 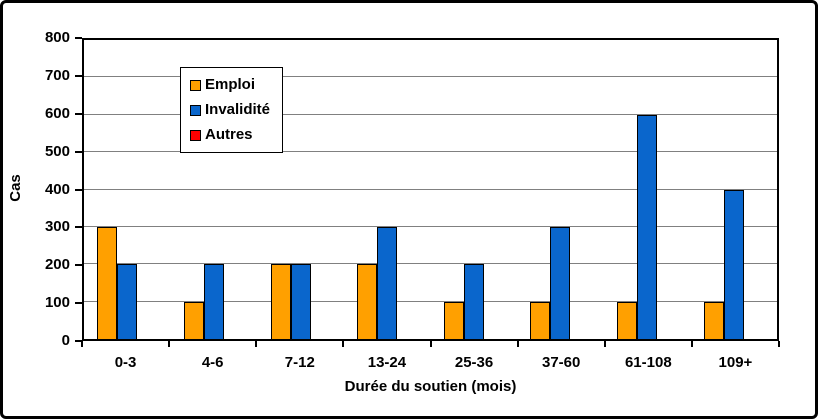 I want to click on y-tick-label-200: 200, so click(x=57, y=265).